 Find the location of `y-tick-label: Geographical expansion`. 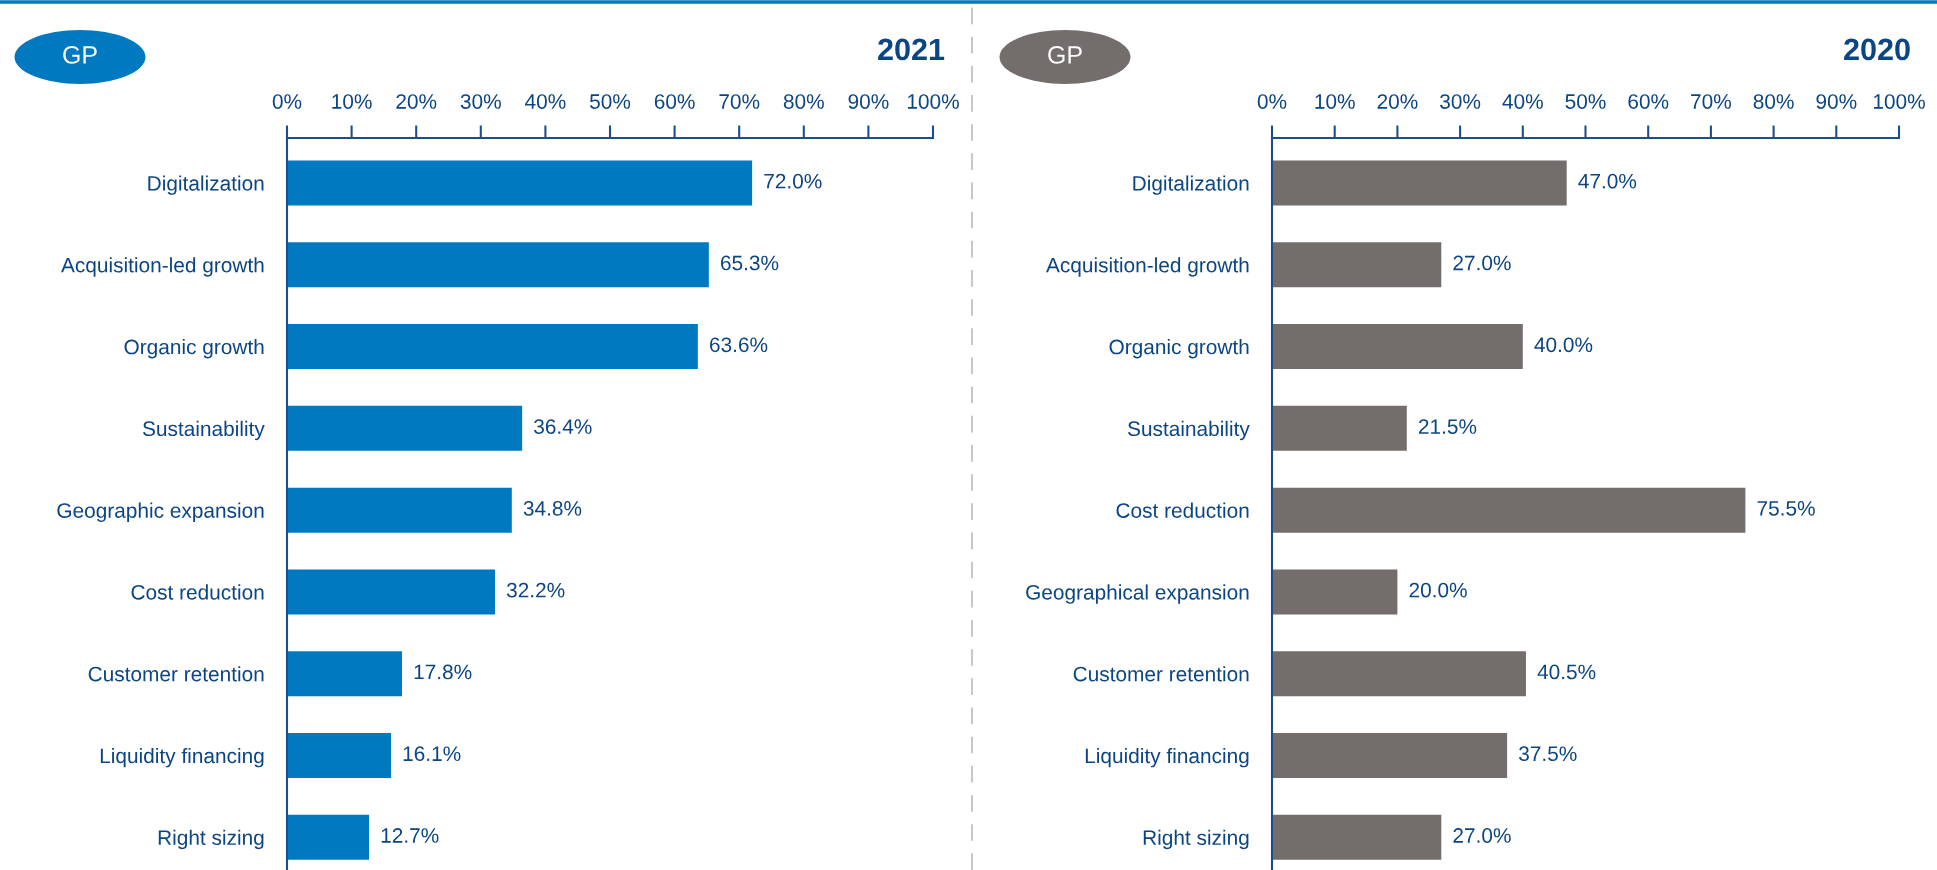

y-tick-label: Geographical expansion is located at coordinates (1137, 594).